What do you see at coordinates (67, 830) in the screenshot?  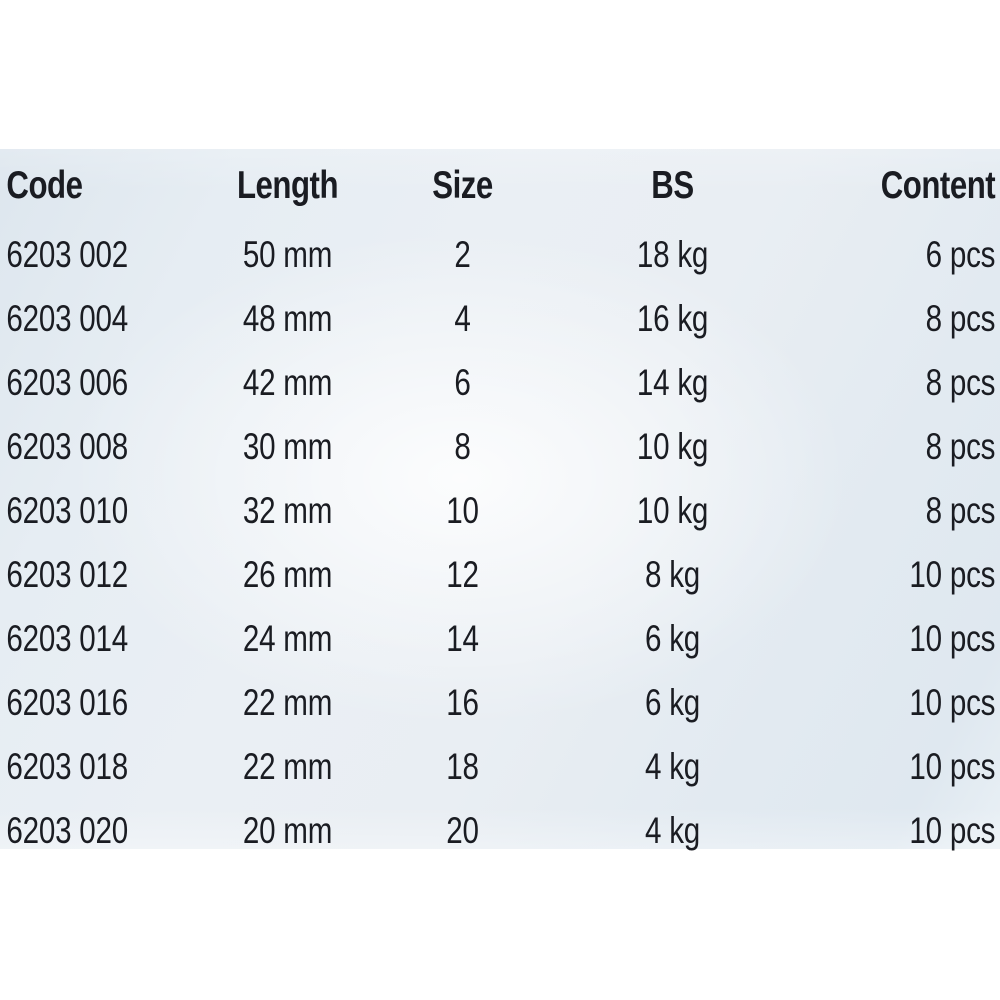 I see `cell-code: 6203 020` at bounding box center [67, 830].